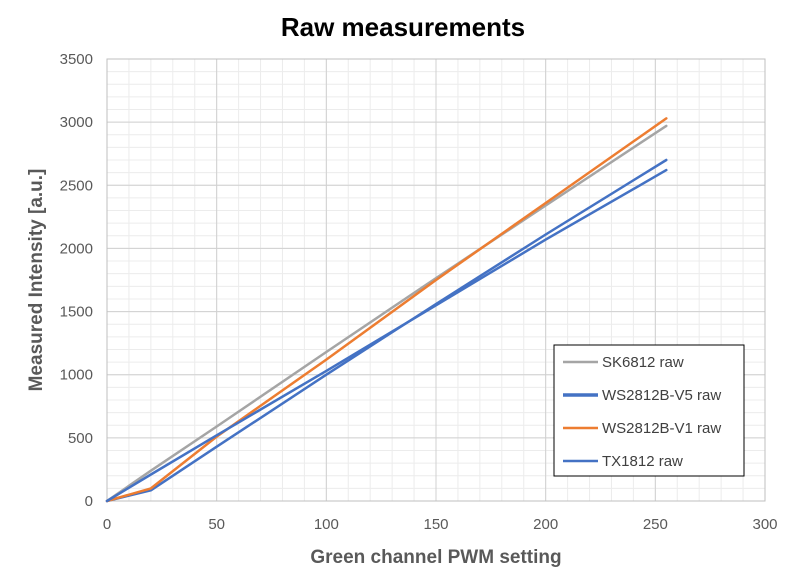  Describe the element at coordinates (76, 59) in the screenshot. I see `y-tick-label: 3500` at that location.